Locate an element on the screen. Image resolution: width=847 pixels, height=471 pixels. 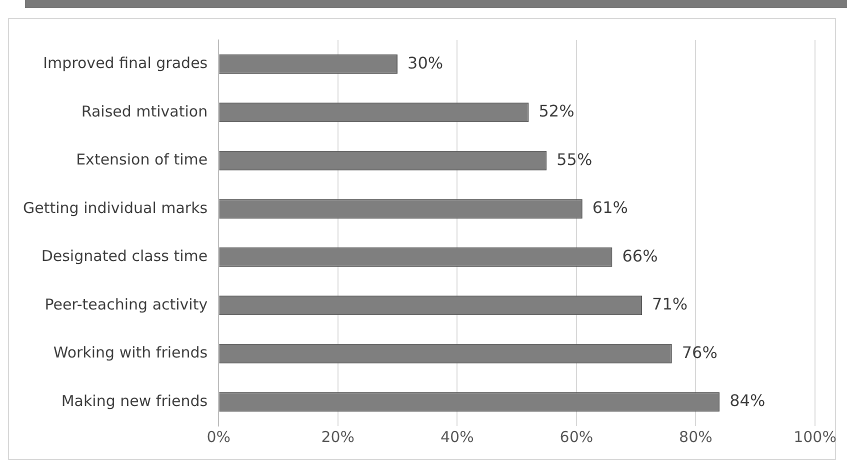
data-label: 30% is located at coordinates (426, 62).